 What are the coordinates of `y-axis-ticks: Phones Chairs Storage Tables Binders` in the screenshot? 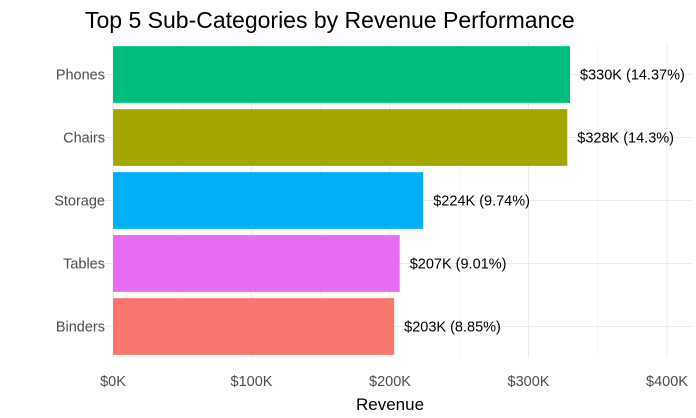 It's located at (79, 202).